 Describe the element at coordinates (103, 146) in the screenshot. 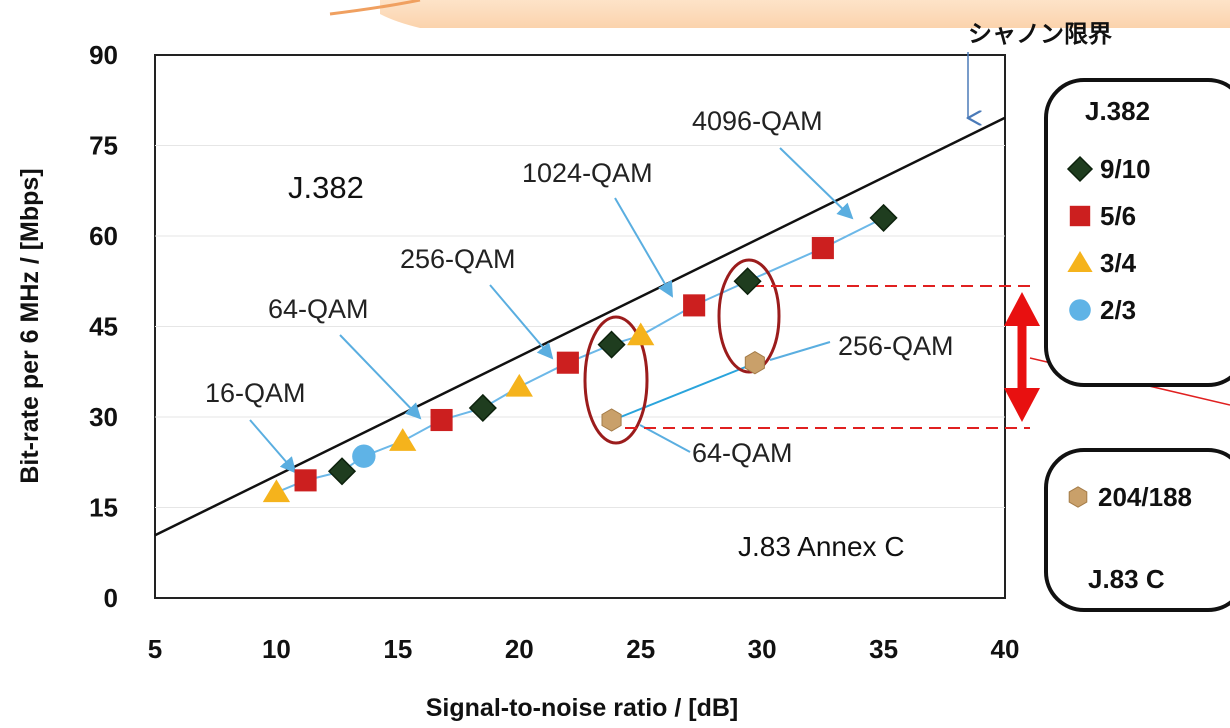

I see `y-tick-label: 75` at that location.